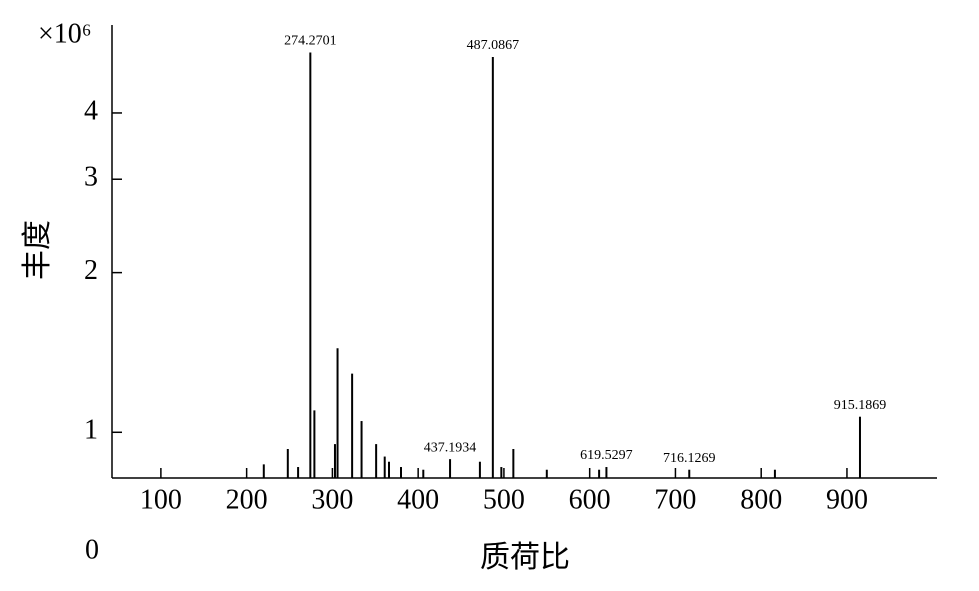 This screenshot has height=591, width=979. Describe the element at coordinates (590, 499) in the screenshot. I see `x-tick-label: 600` at that location.